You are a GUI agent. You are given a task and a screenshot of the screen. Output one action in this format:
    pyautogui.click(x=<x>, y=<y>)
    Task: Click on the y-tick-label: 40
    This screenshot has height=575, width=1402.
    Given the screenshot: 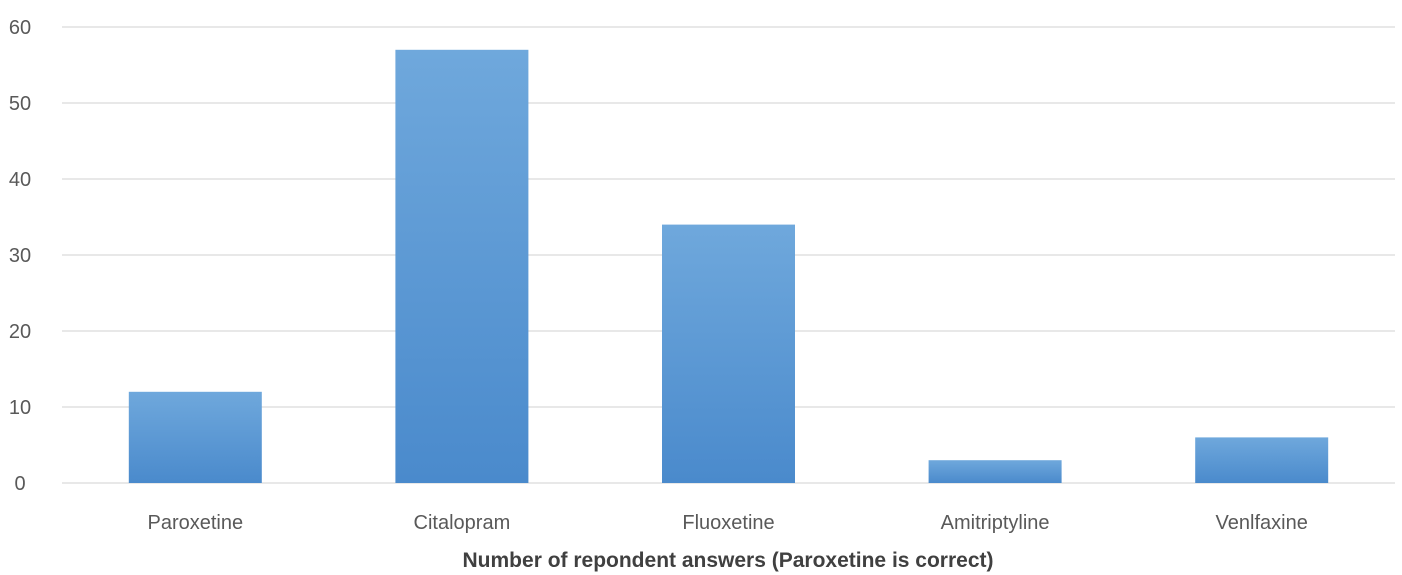 What is the action you would take?
    pyautogui.click(x=20, y=180)
    